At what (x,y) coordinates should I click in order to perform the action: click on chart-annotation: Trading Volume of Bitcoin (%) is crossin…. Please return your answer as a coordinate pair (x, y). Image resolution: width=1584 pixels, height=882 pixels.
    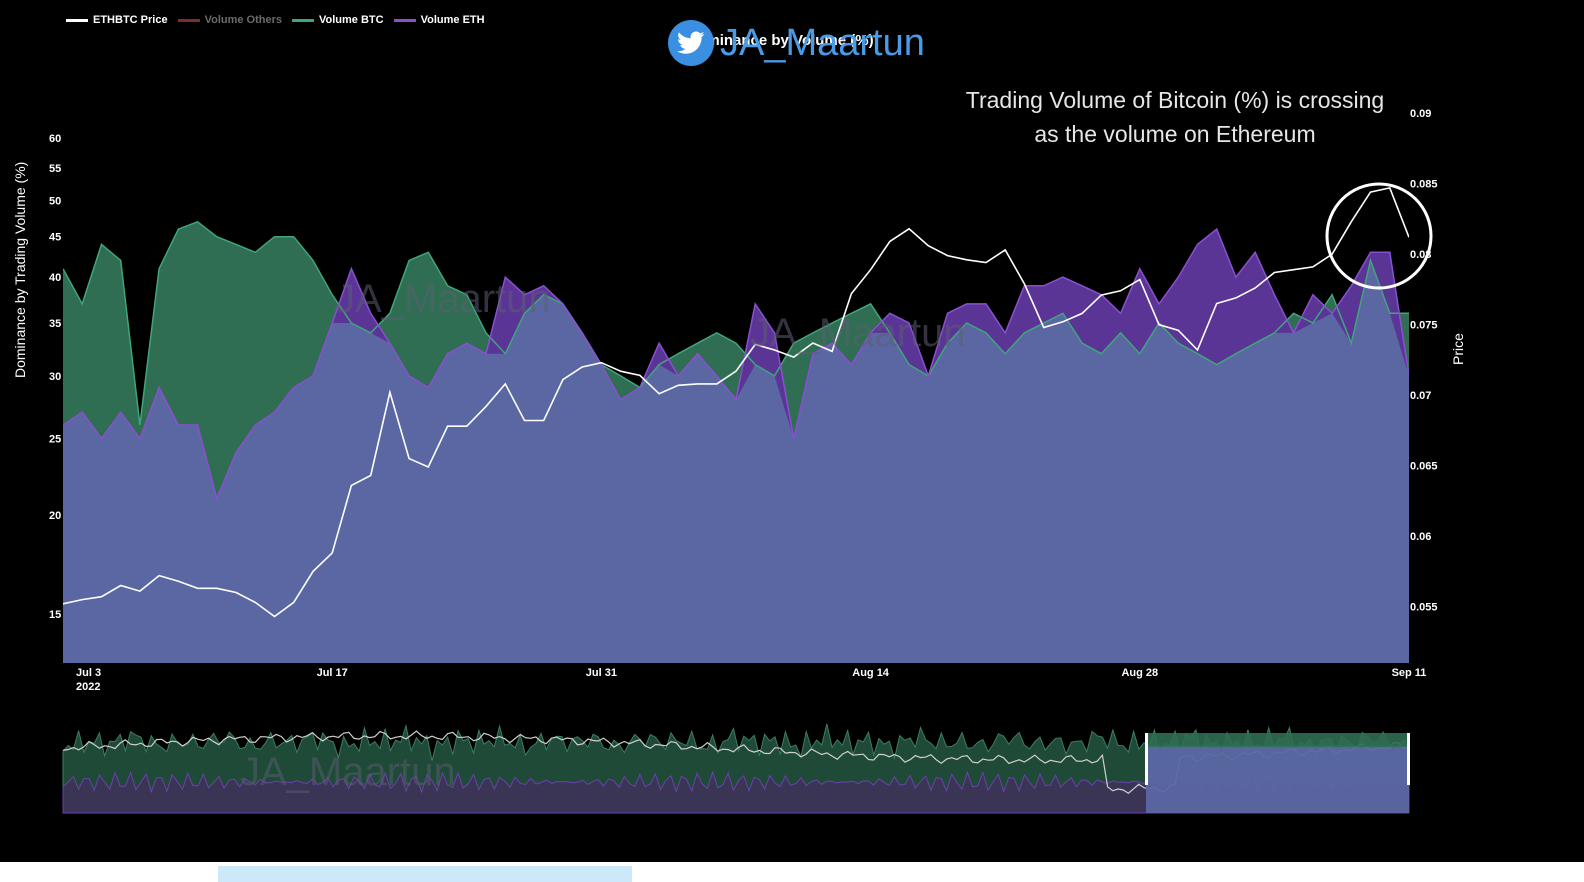
    Looking at the image, I should click on (1175, 117).